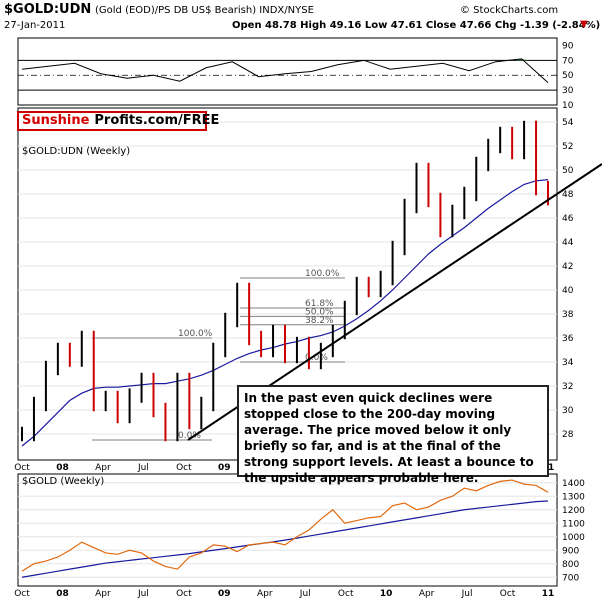 This screenshot has height=602, width=602. Describe the element at coordinates (319, 321) in the screenshot. I see `fib-label: 38.2%` at that location.